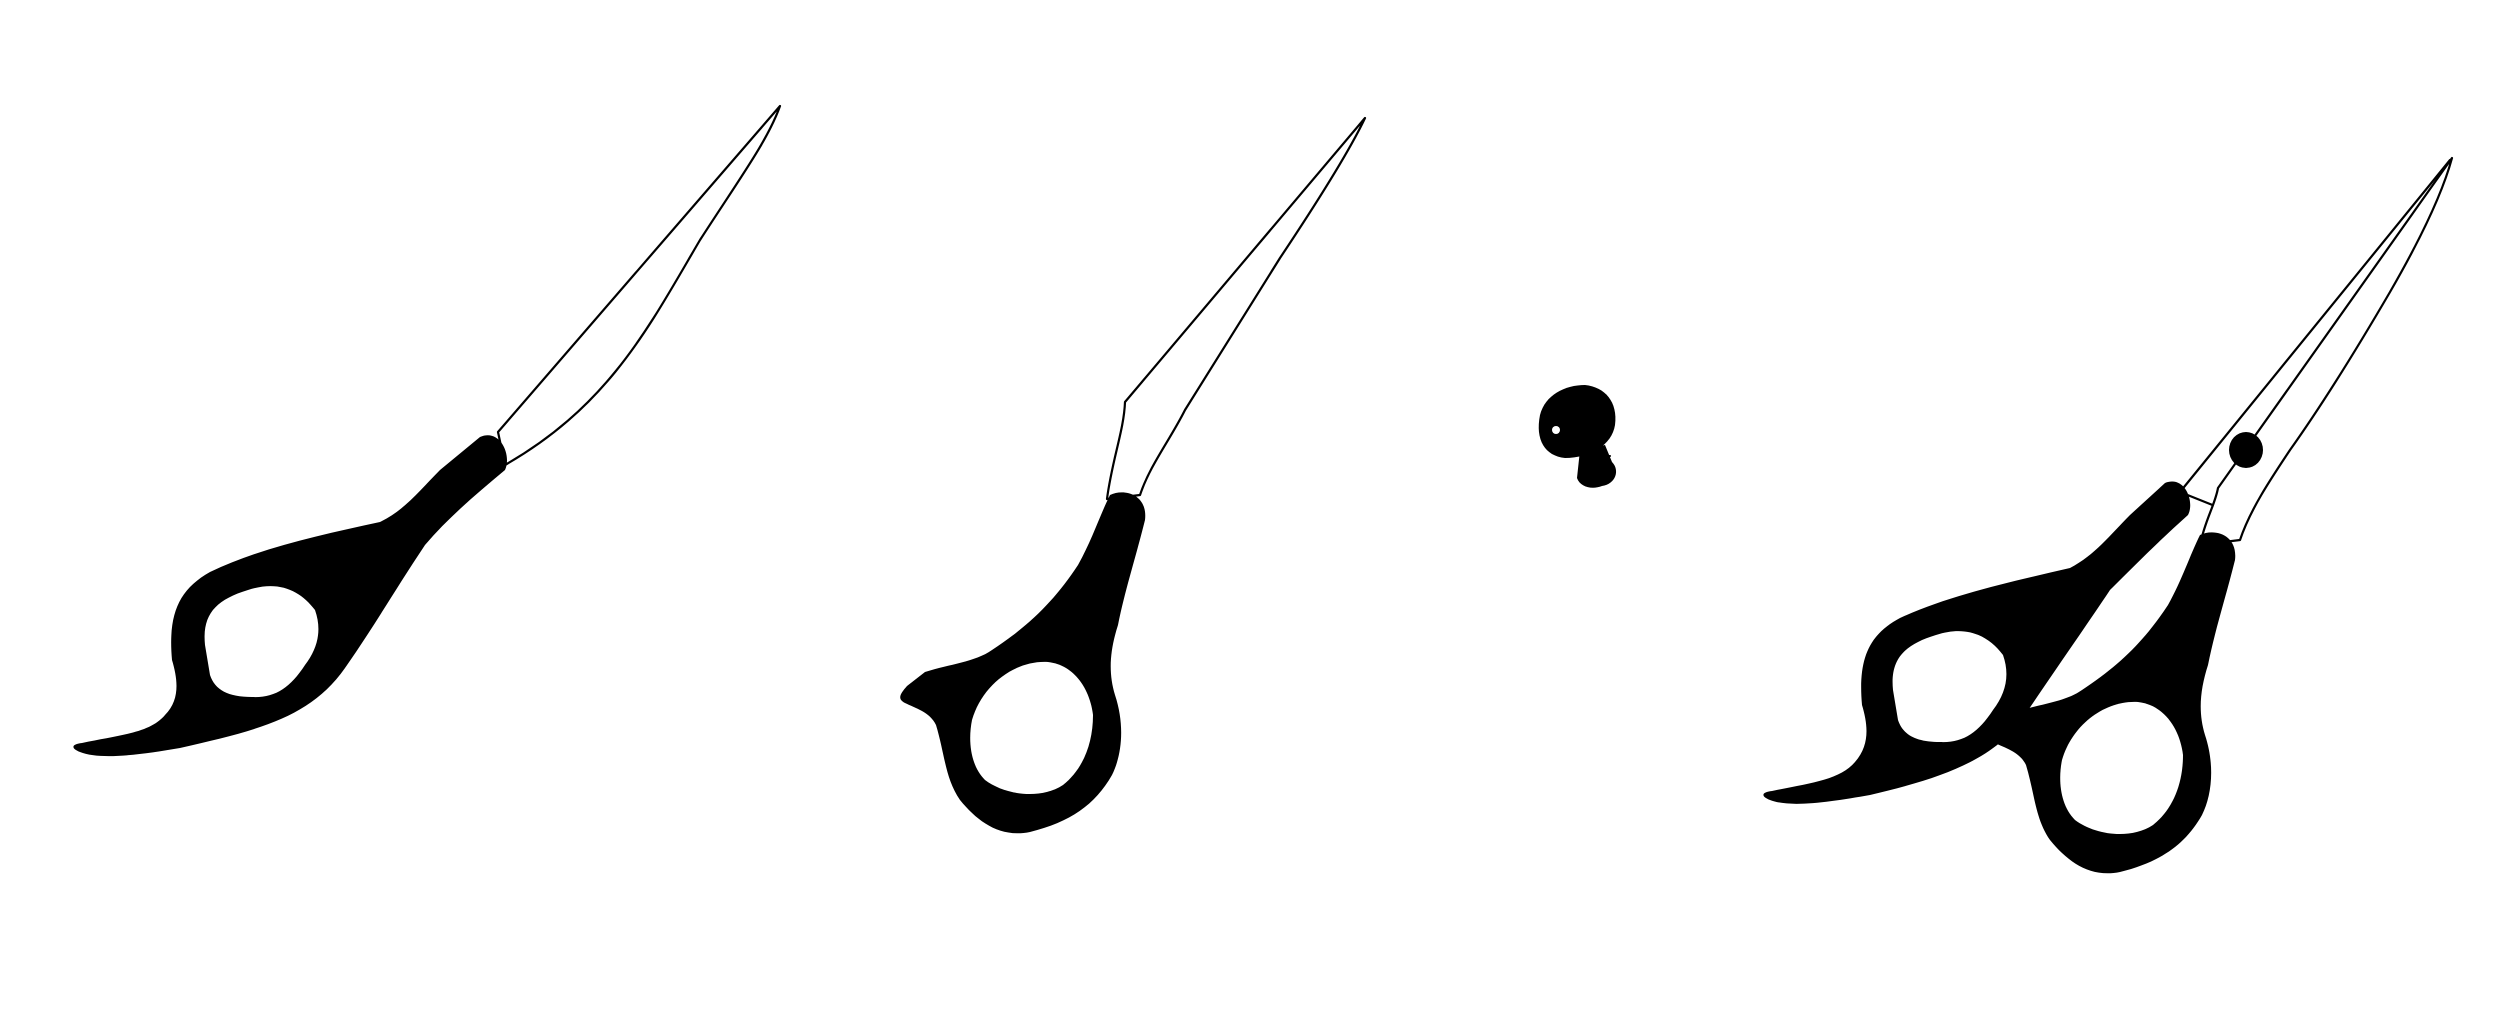 This screenshot has height=1013, width=2500. I want to click on assembled-blade-b, so click(2326, 351).